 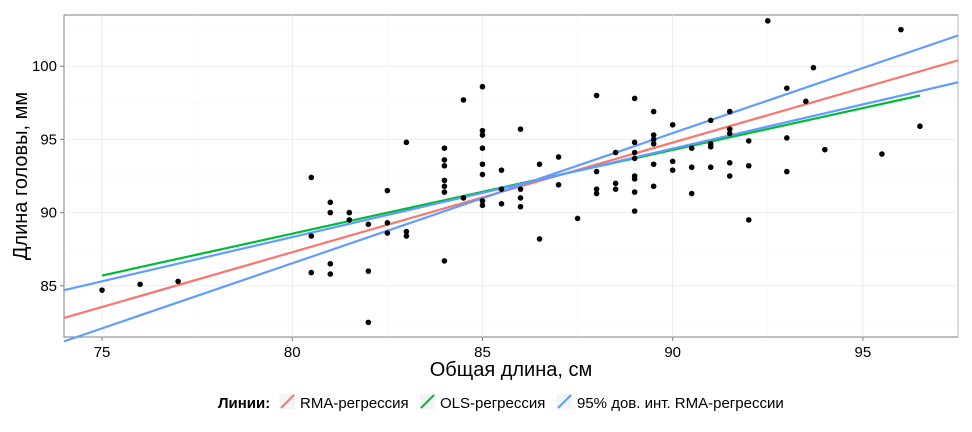 What do you see at coordinates (482, 352) in the screenshot?
I see `x-tick-label: 85` at bounding box center [482, 352].